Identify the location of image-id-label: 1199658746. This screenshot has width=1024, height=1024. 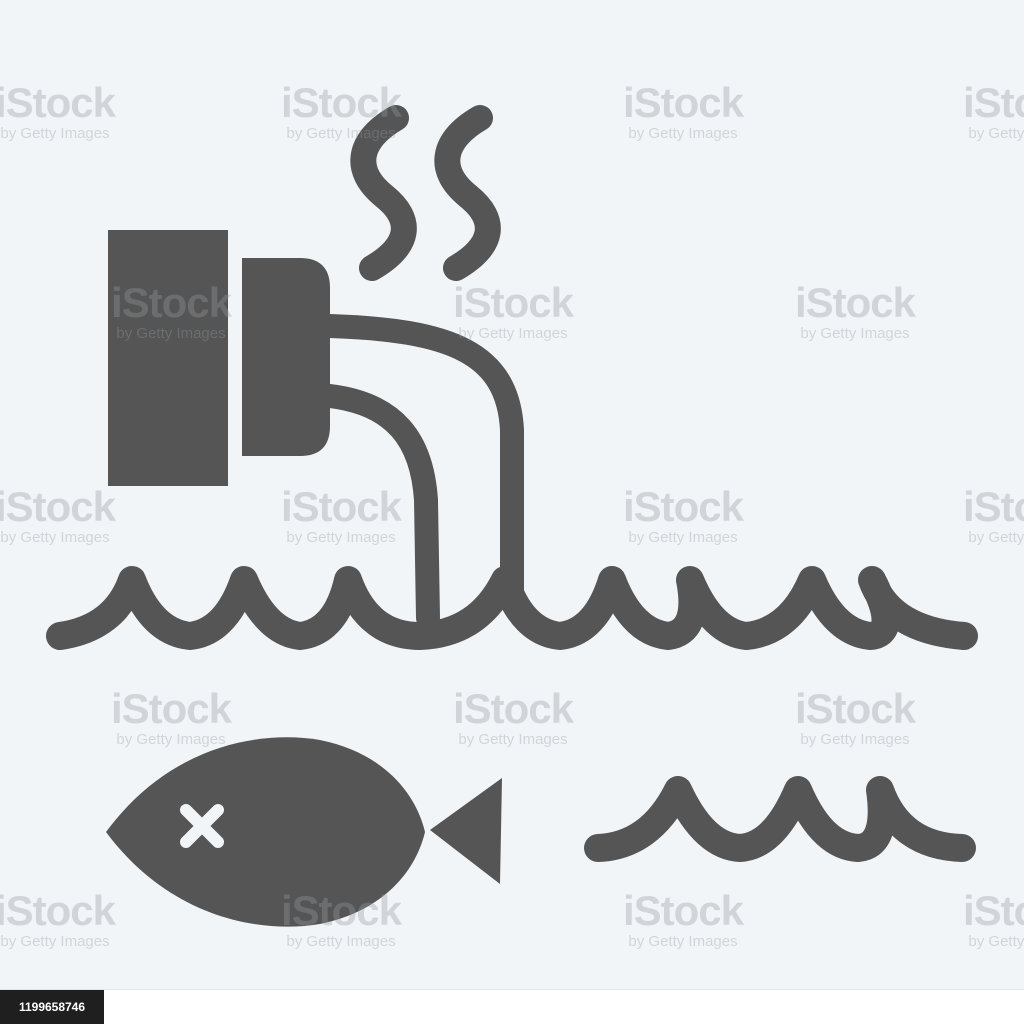
(52, 1007).